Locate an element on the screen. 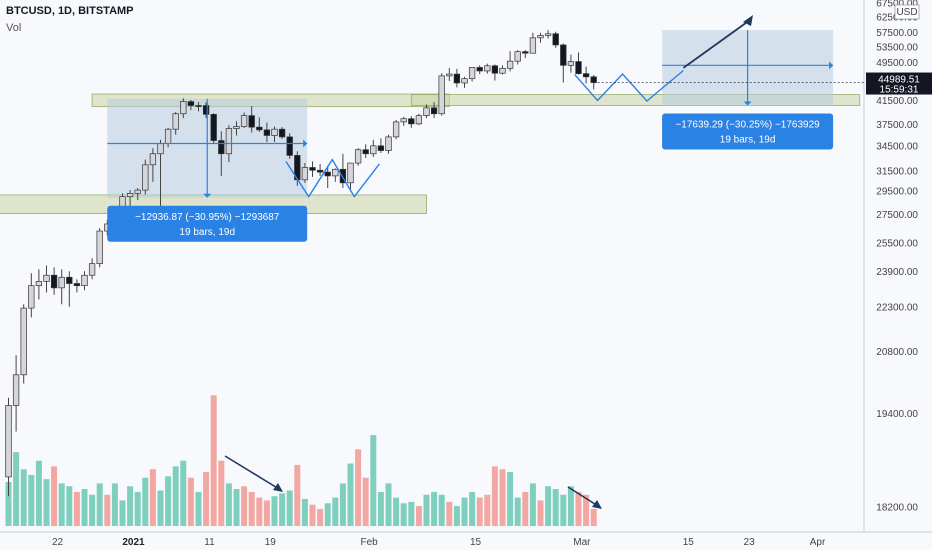 This screenshot has width=932, height=550. price-tick-label: 23900.00 is located at coordinates (897, 272).